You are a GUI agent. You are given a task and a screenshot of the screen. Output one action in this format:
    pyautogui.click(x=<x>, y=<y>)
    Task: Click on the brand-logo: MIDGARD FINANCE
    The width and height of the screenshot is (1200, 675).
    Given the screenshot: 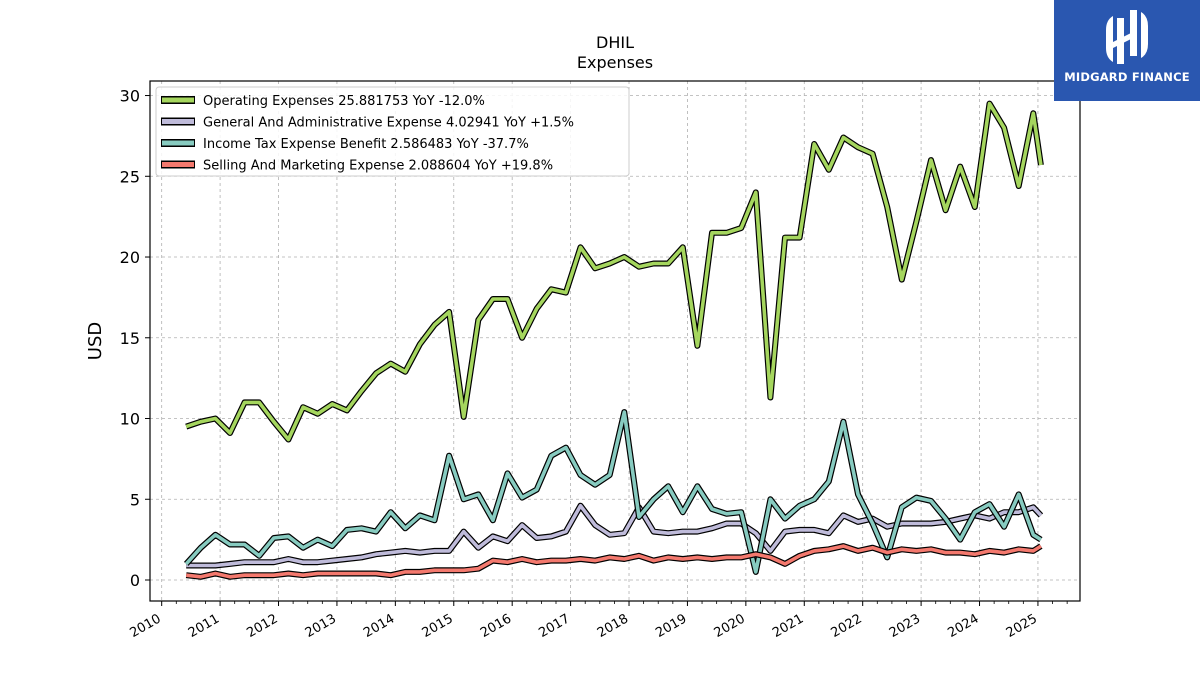 What is the action you would take?
    pyautogui.click(x=1127, y=50)
    